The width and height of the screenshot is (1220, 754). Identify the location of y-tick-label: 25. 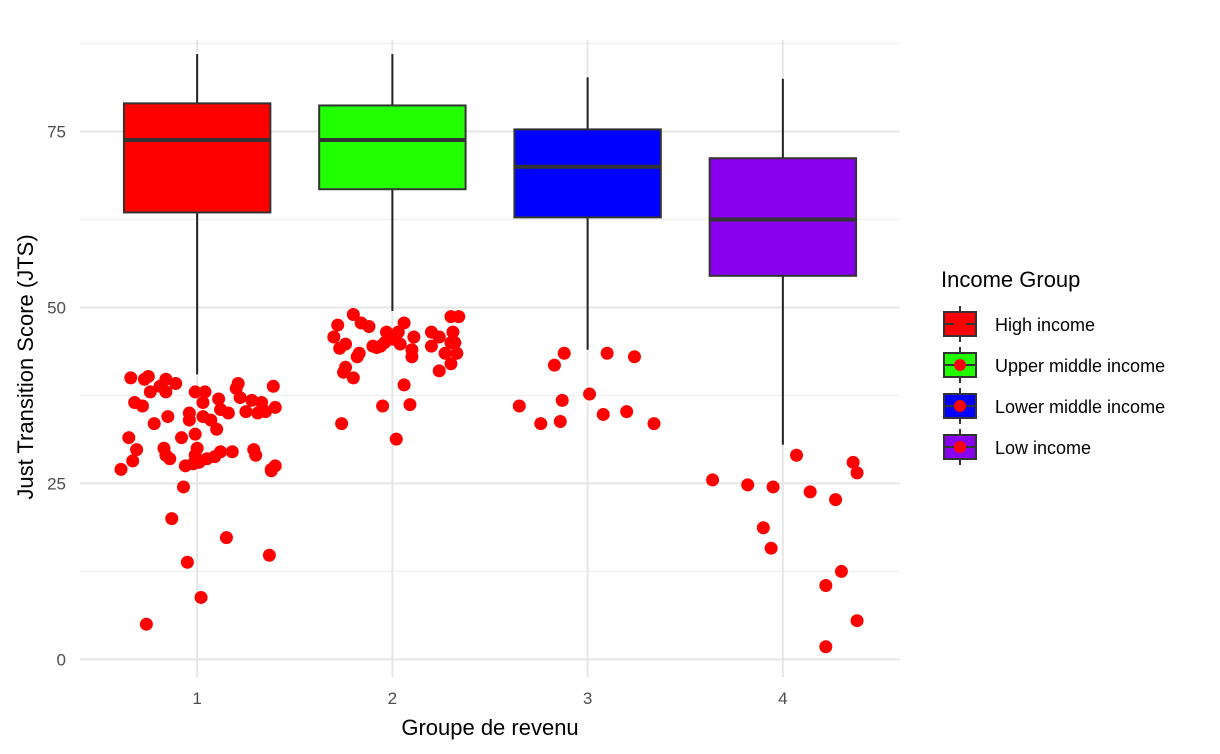
(56, 483).